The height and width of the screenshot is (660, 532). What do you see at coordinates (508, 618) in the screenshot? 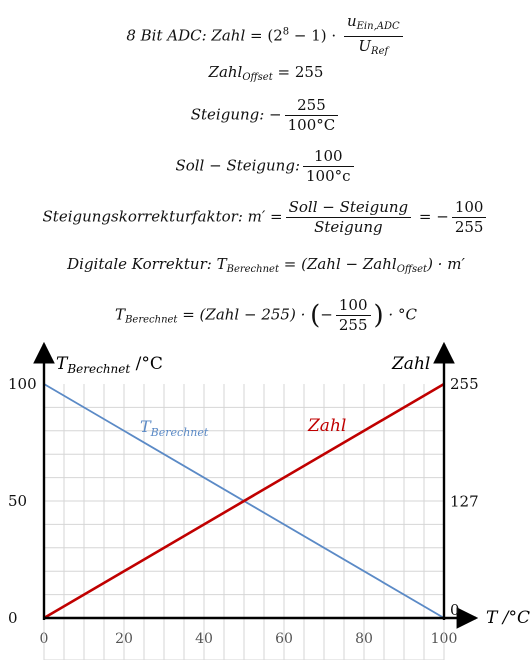
I see `x-axis-label: T /°C` at bounding box center [508, 618].